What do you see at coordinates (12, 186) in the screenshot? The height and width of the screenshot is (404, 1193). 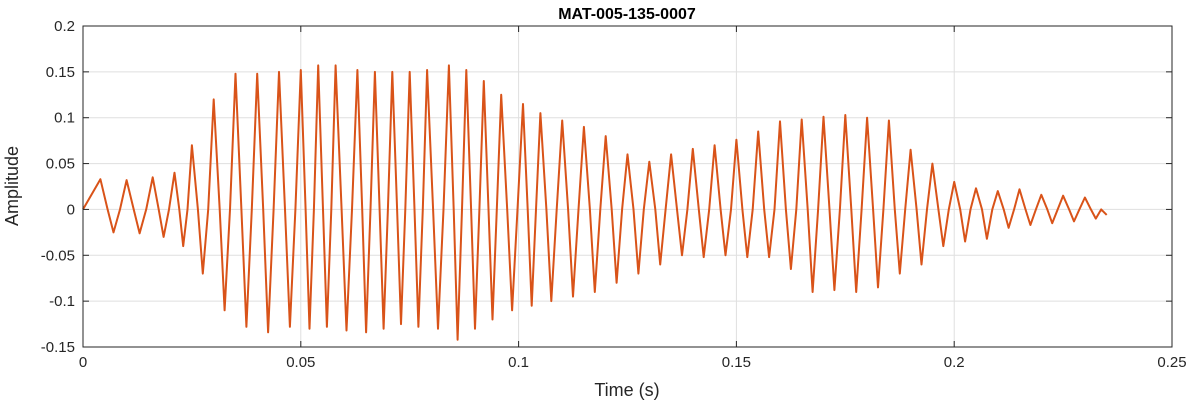 I see `y-axis-label: Amplitude` at bounding box center [12, 186].